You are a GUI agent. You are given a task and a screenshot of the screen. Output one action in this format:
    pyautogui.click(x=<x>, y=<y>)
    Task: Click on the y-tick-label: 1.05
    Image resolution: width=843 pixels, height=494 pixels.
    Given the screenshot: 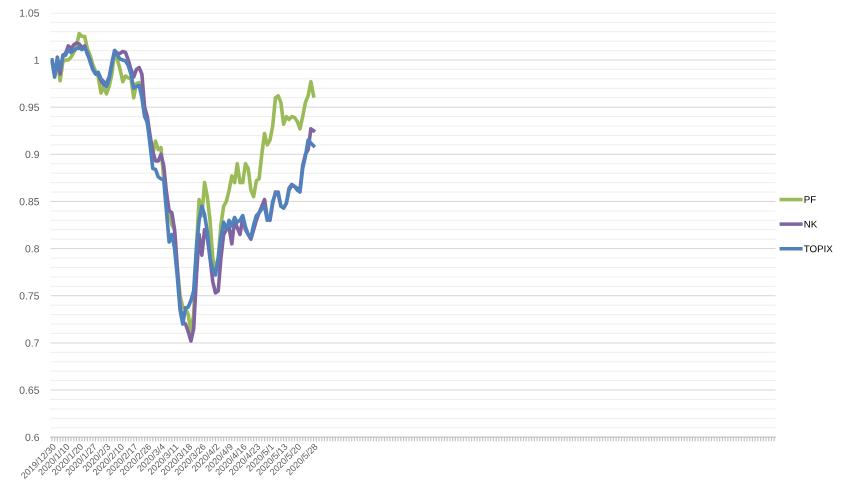 What is the action you would take?
    pyautogui.click(x=30, y=13)
    